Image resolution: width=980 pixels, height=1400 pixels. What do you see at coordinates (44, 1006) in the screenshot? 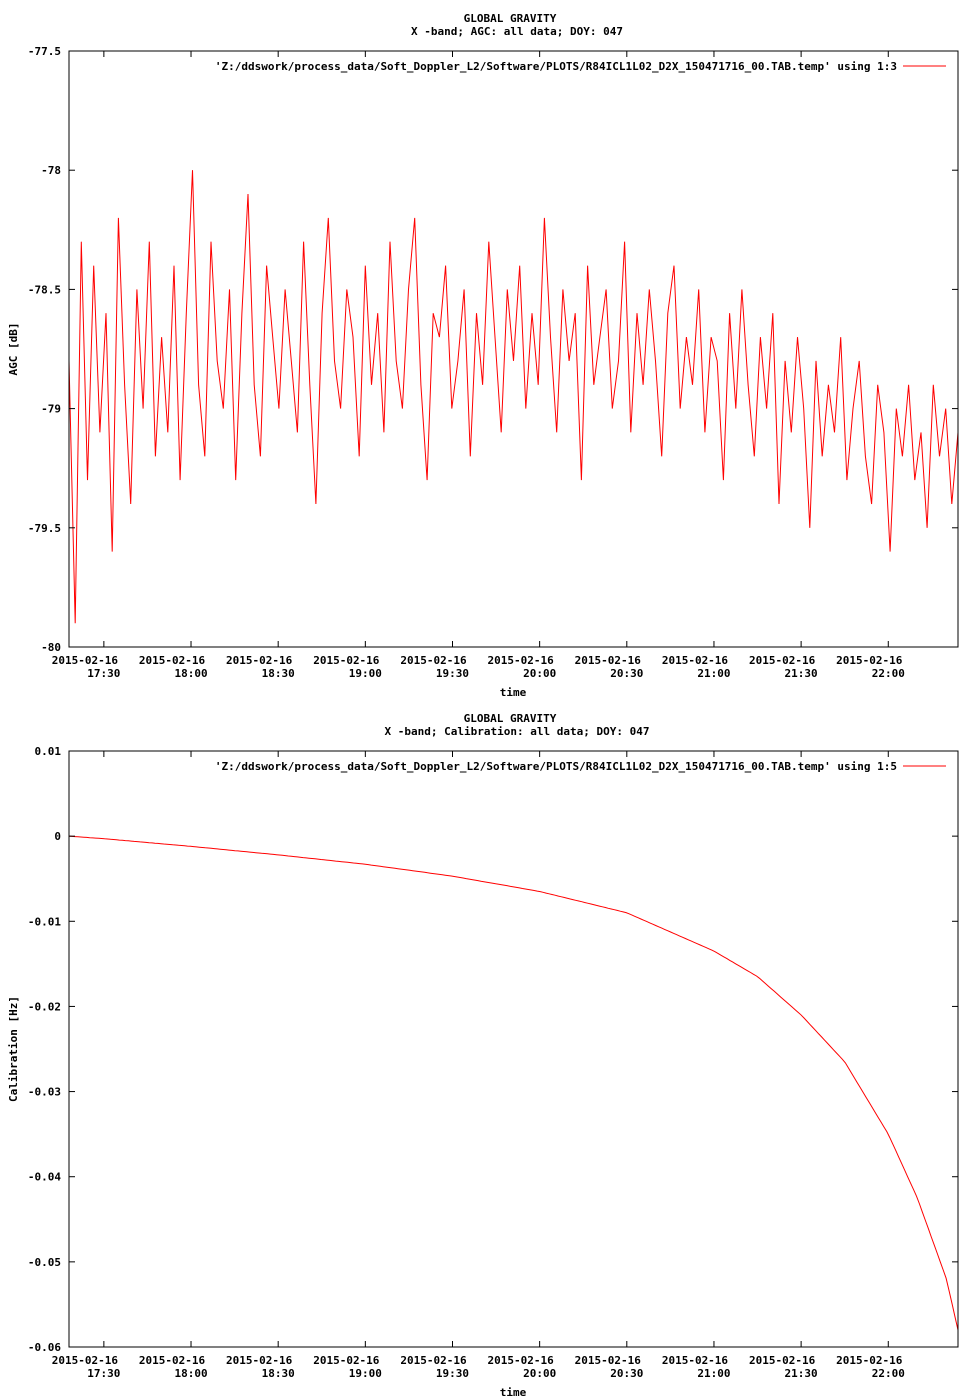
I see `y-tick-label: -0.02` at bounding box center [44, 1006].